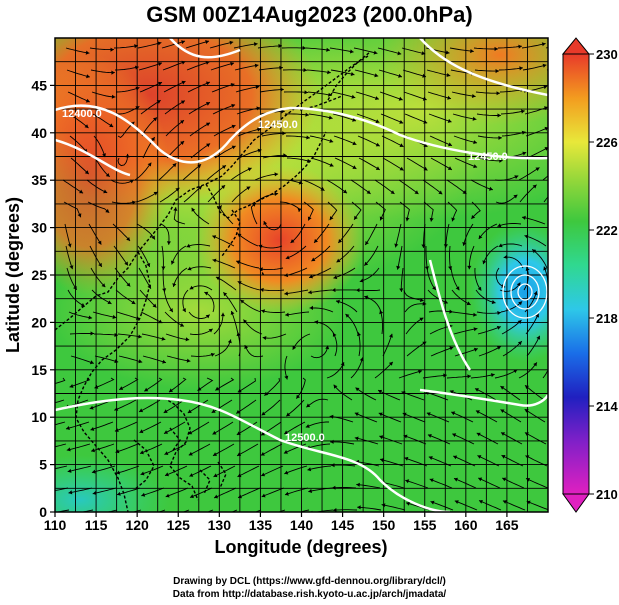 The image size is (619, 605). Describe the element at coordinates (343, 525) in the screenshot. I see `x-tick-label: 145` at that location.